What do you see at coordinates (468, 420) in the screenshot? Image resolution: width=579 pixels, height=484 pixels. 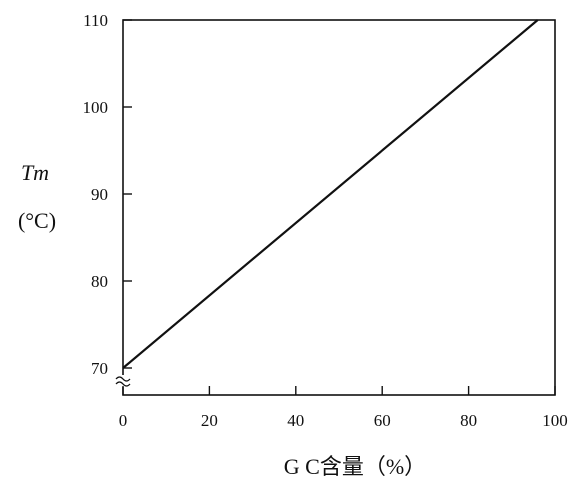 I see `x-tick-label: 80` at bounding box center [468, 420].